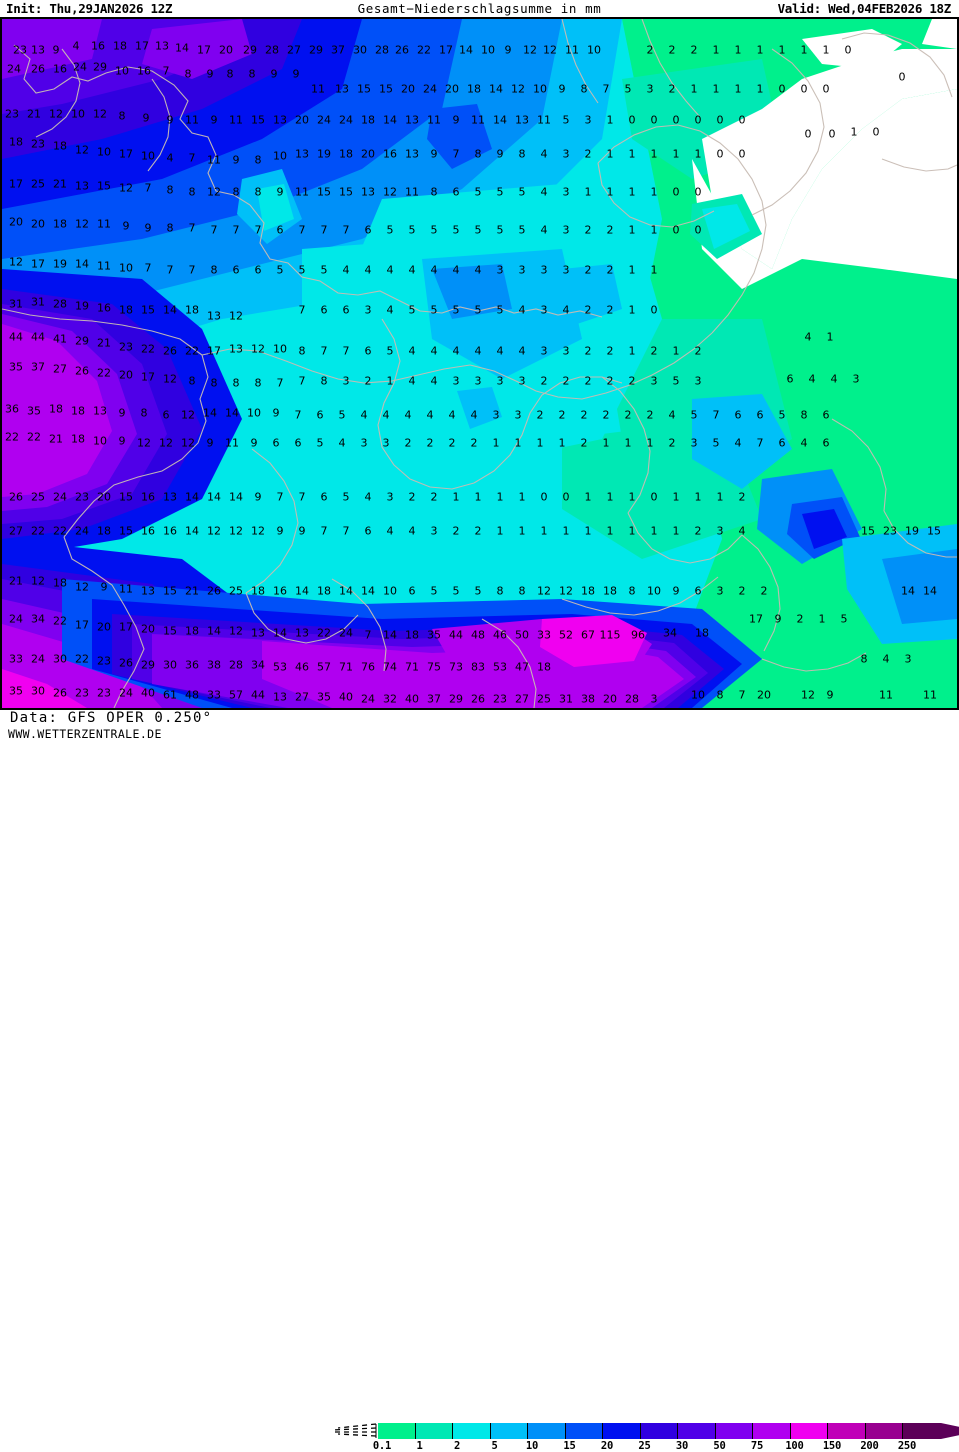  I want to click on legend-tick-200: 200, so click(869, 1446).